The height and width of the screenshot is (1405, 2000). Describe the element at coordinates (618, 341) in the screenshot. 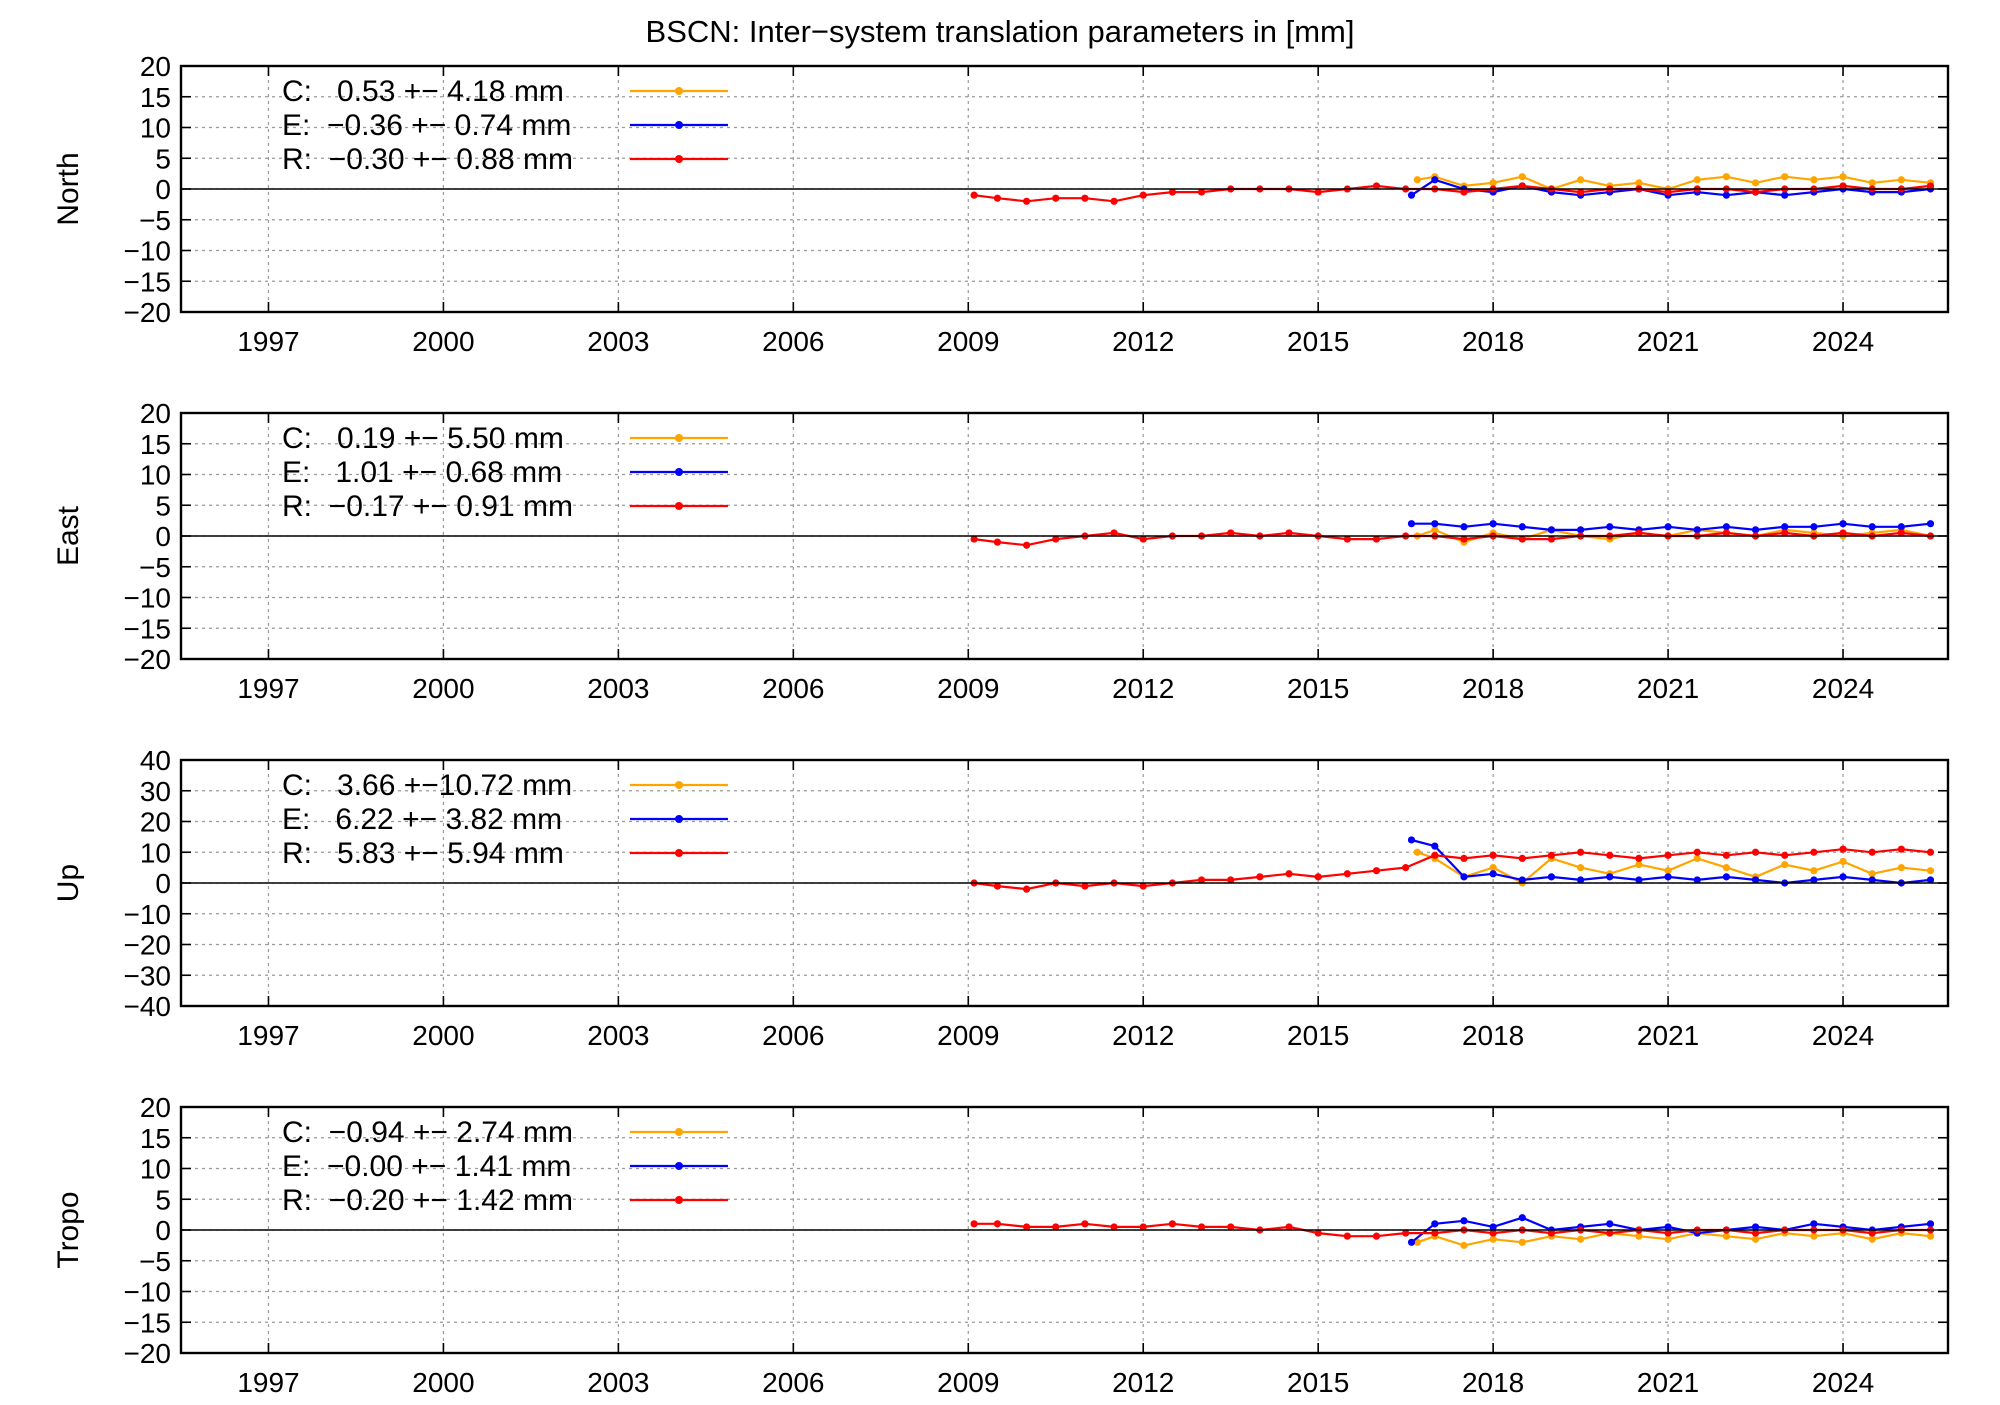

I see `x-tick-label: 2003` at that location.